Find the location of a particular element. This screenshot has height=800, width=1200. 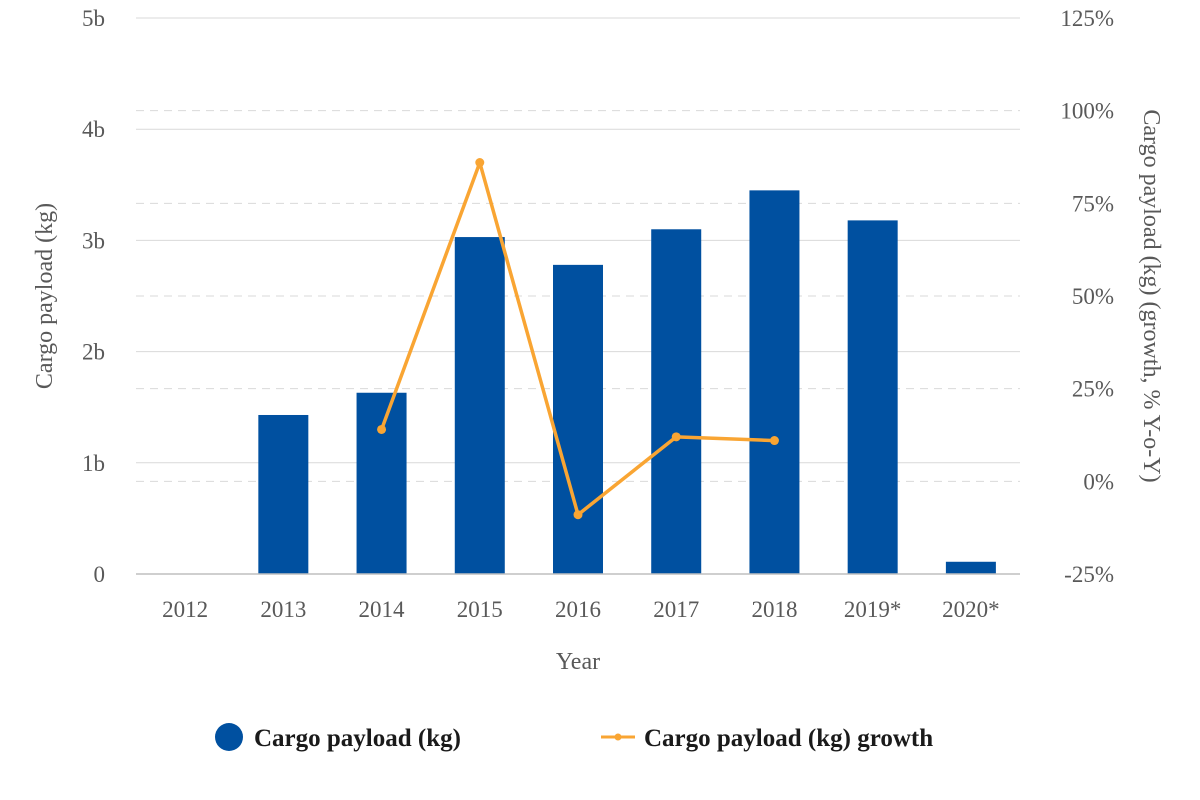

legend-bar-label: Cargo payload (kg) is located at coordinates (357, 738).